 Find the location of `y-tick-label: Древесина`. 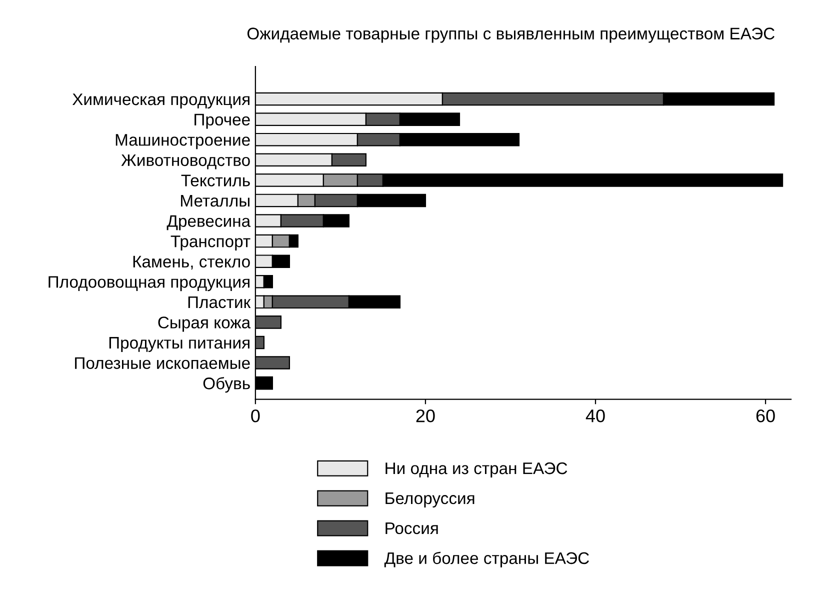

y-tick-label: Древесина is located at coordinates (208, 222).